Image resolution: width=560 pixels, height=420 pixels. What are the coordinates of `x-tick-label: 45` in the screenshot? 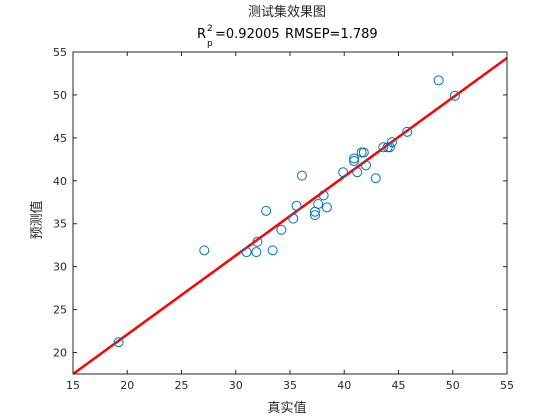 It's located at (399, 385).